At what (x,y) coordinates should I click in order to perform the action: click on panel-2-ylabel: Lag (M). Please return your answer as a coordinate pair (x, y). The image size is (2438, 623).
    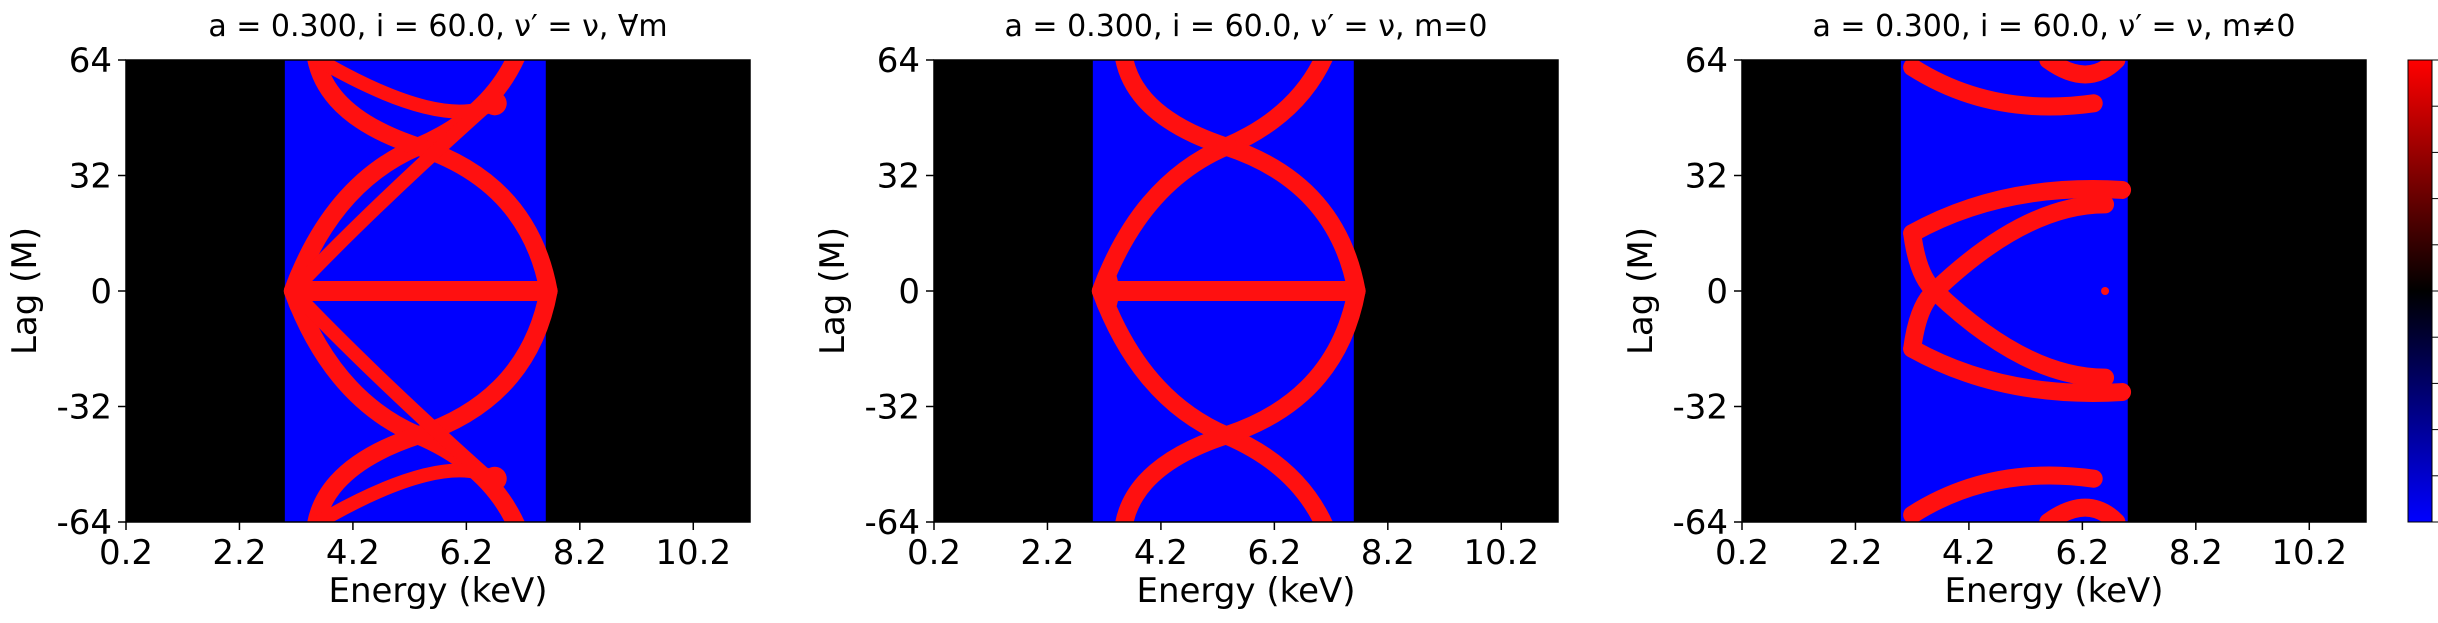
    Looking at the image, I should click on (833, 291).